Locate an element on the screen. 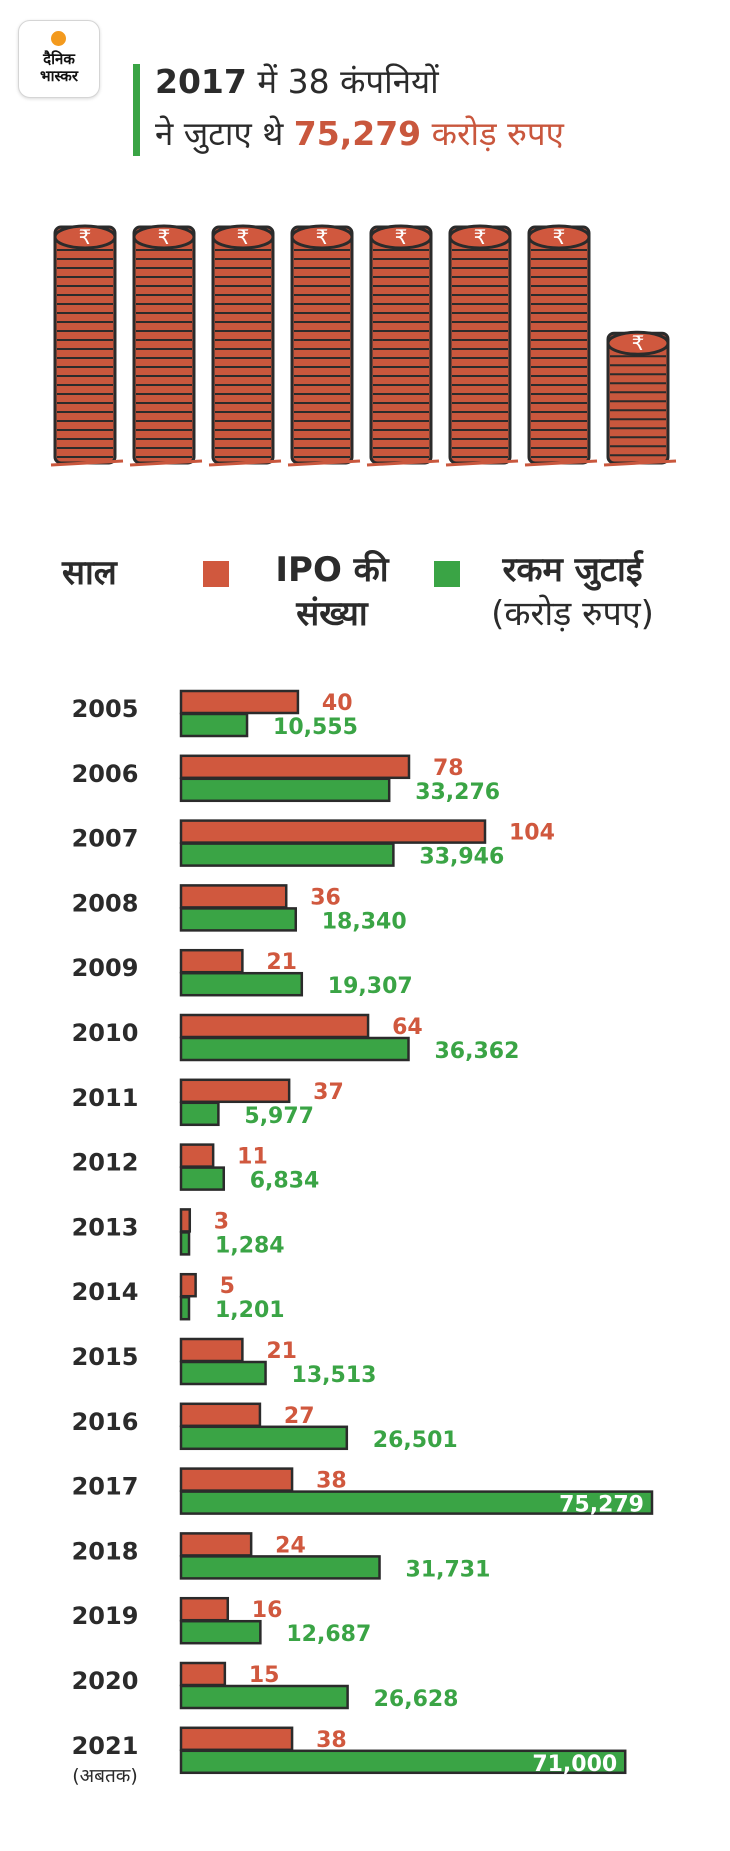 Image resolution: width=730 pixels, height=1851 pixels. chart-row-2016: 2016 27 26,501 is located at coordinates (265, 1427).